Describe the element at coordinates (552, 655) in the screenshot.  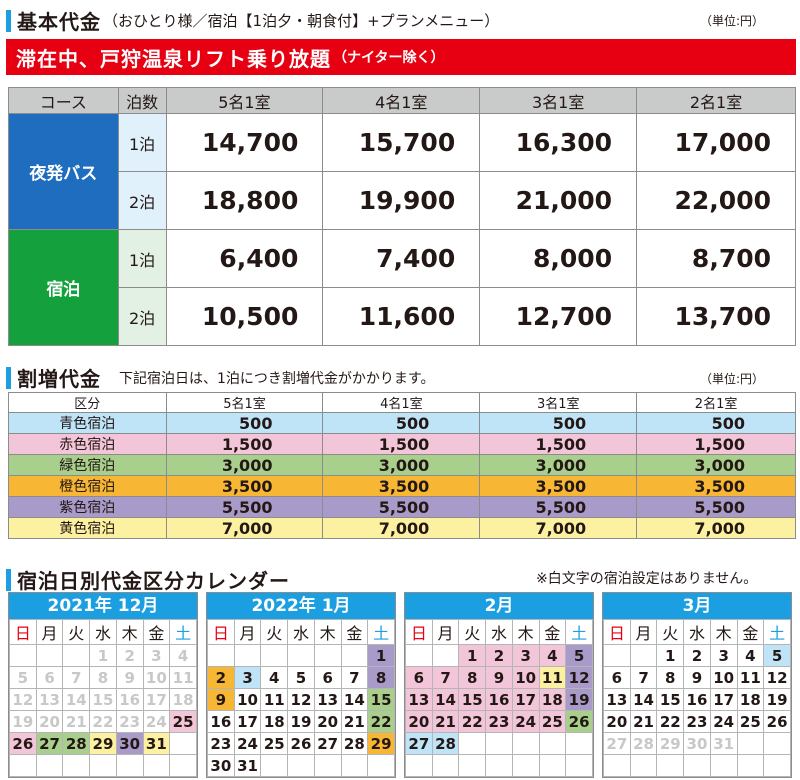
I see `calendar-day: 4` at that location.